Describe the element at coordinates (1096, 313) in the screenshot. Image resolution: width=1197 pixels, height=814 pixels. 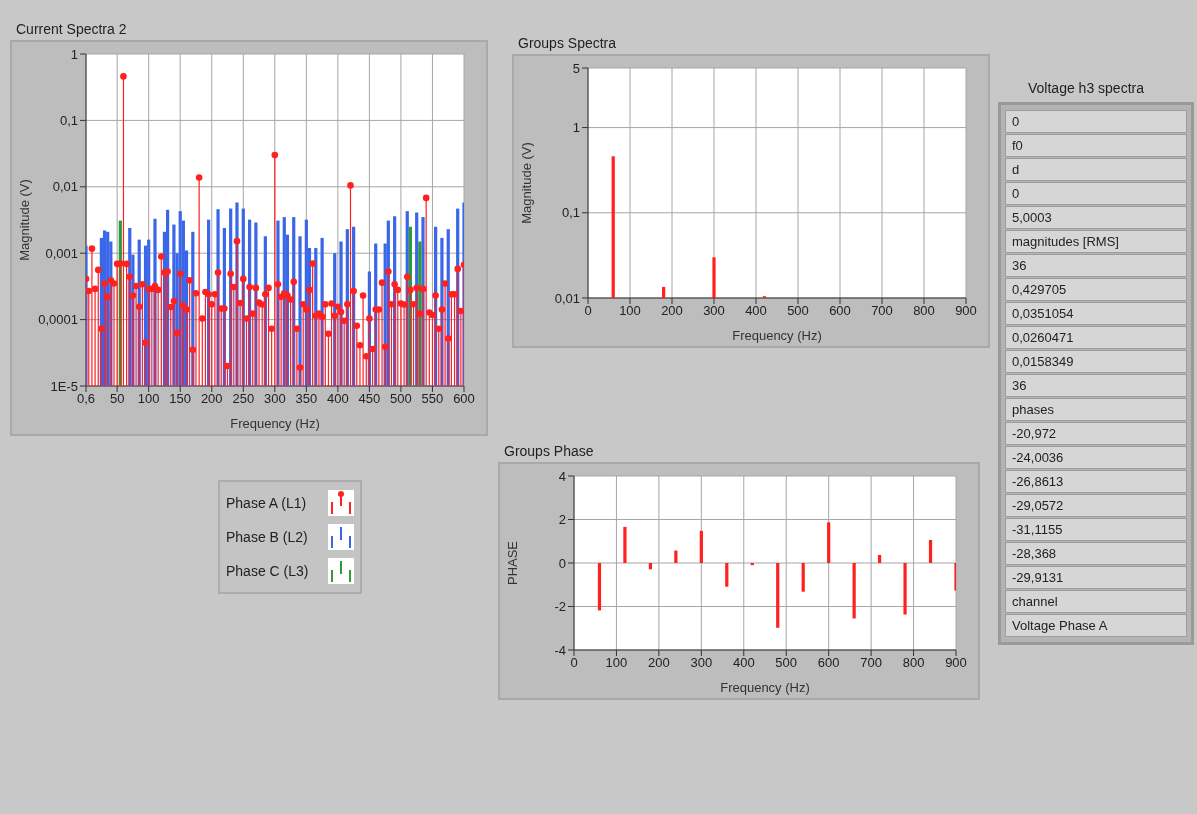
I see `text: 0,0351054` at that location.